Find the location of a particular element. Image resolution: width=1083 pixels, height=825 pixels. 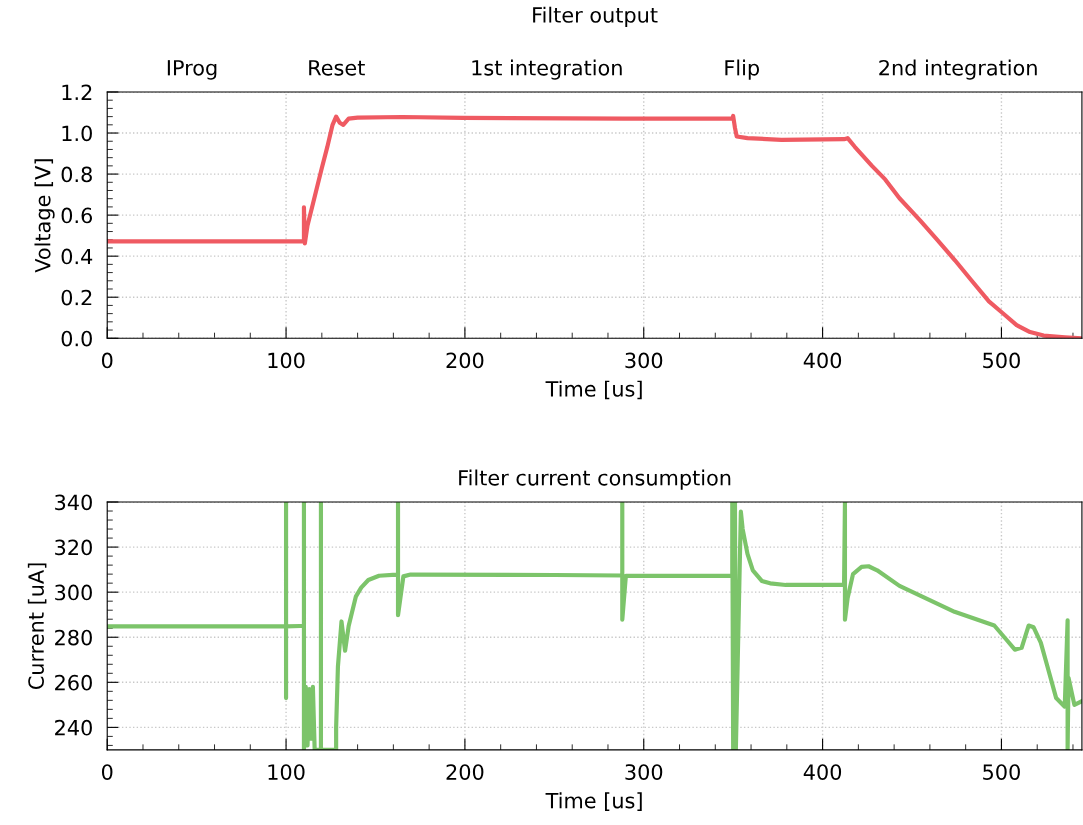

y-tick-label: 340 is located at coordinates (73, 502).